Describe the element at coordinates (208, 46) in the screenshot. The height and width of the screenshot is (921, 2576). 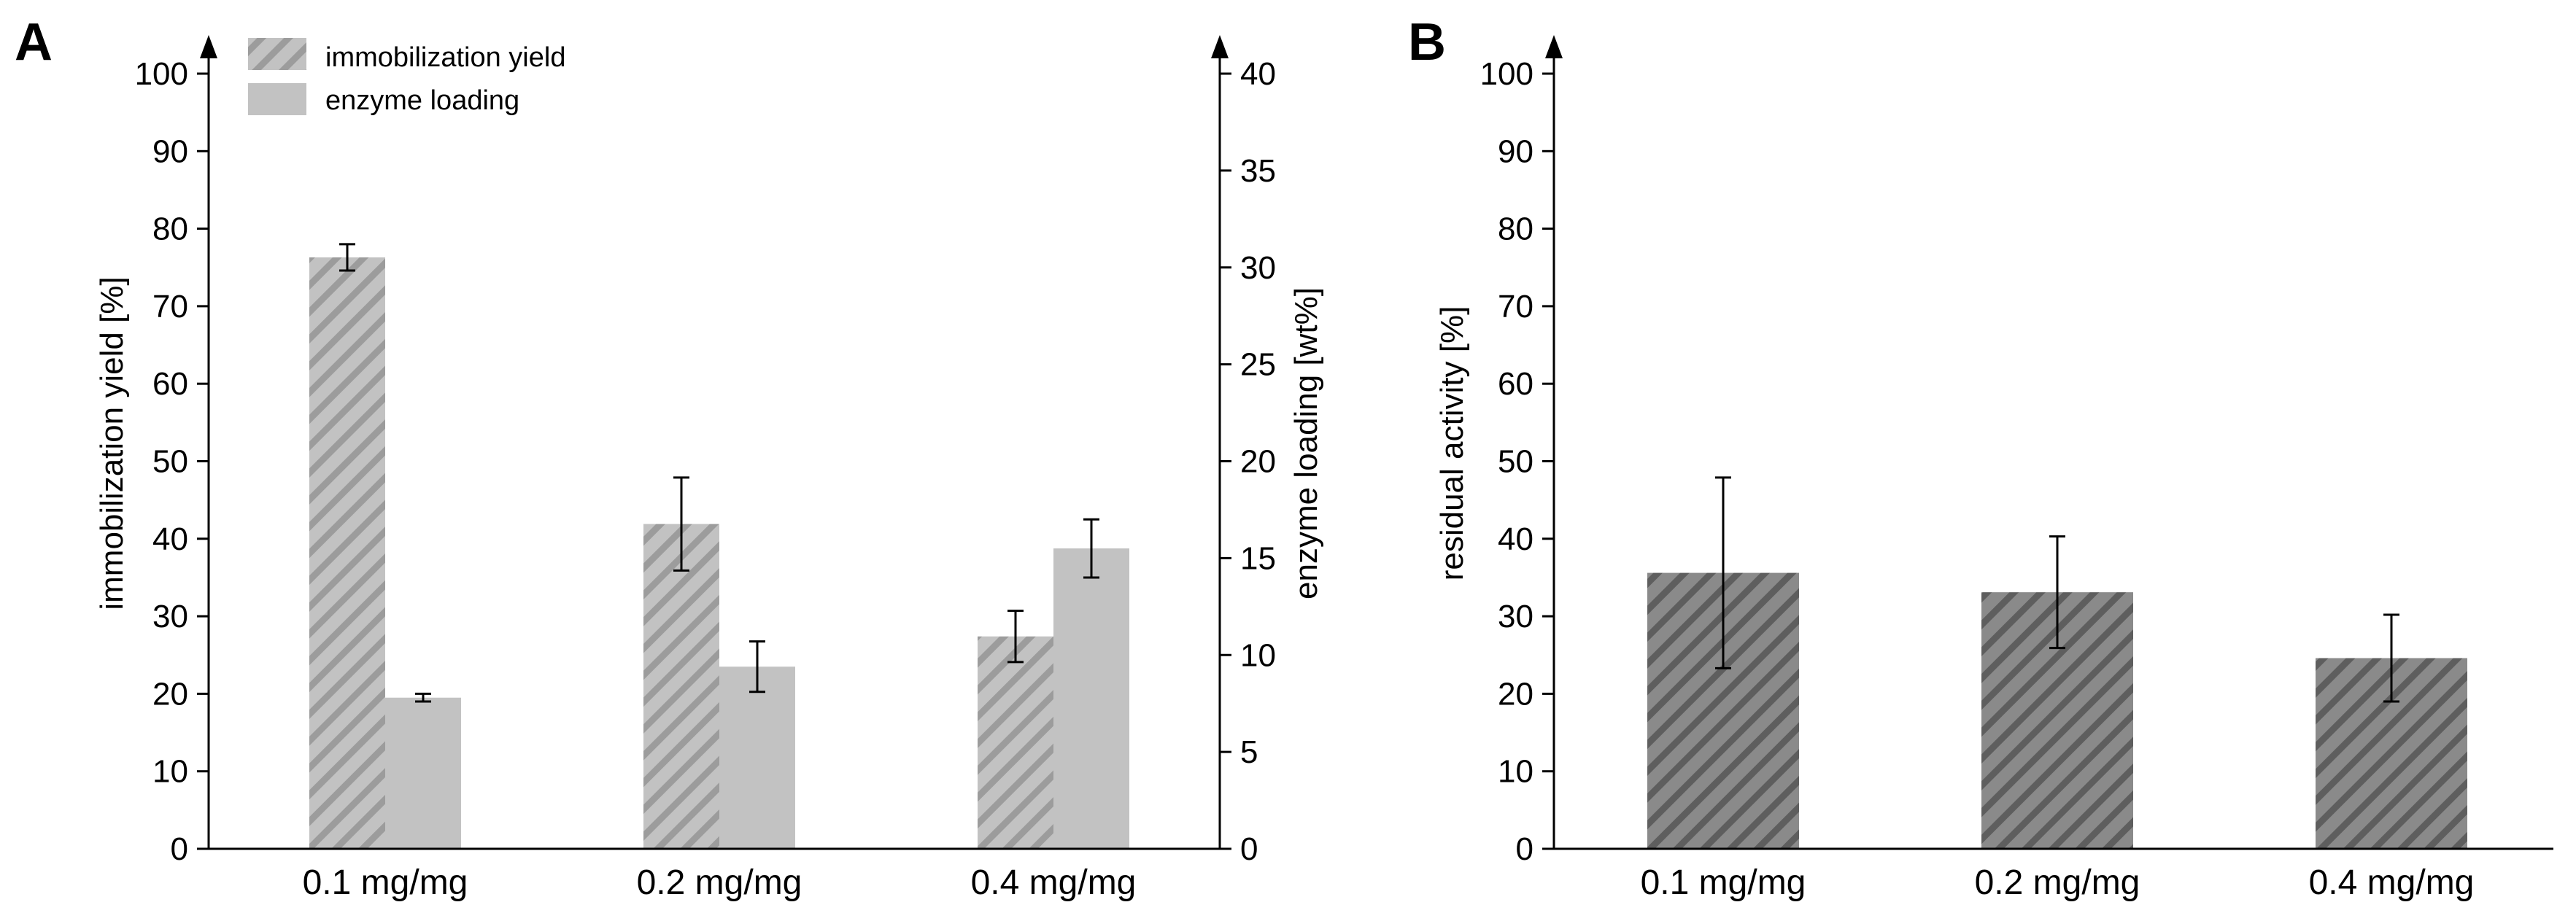
I see `panel-a-y-axis-arrow` at that location.